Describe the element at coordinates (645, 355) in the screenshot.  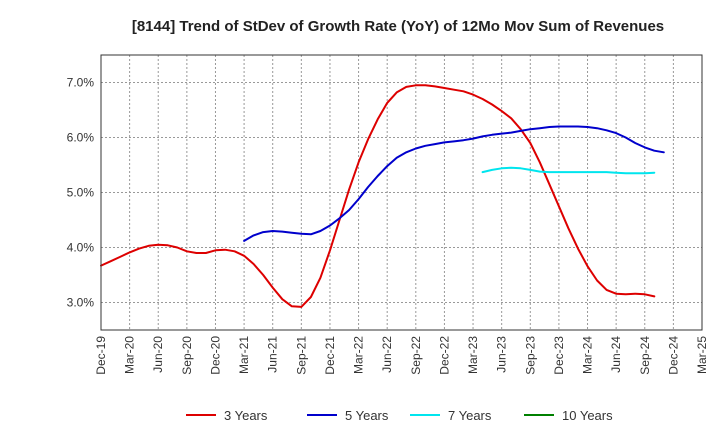
I see `x-tick-label: Sep-24` at that location.